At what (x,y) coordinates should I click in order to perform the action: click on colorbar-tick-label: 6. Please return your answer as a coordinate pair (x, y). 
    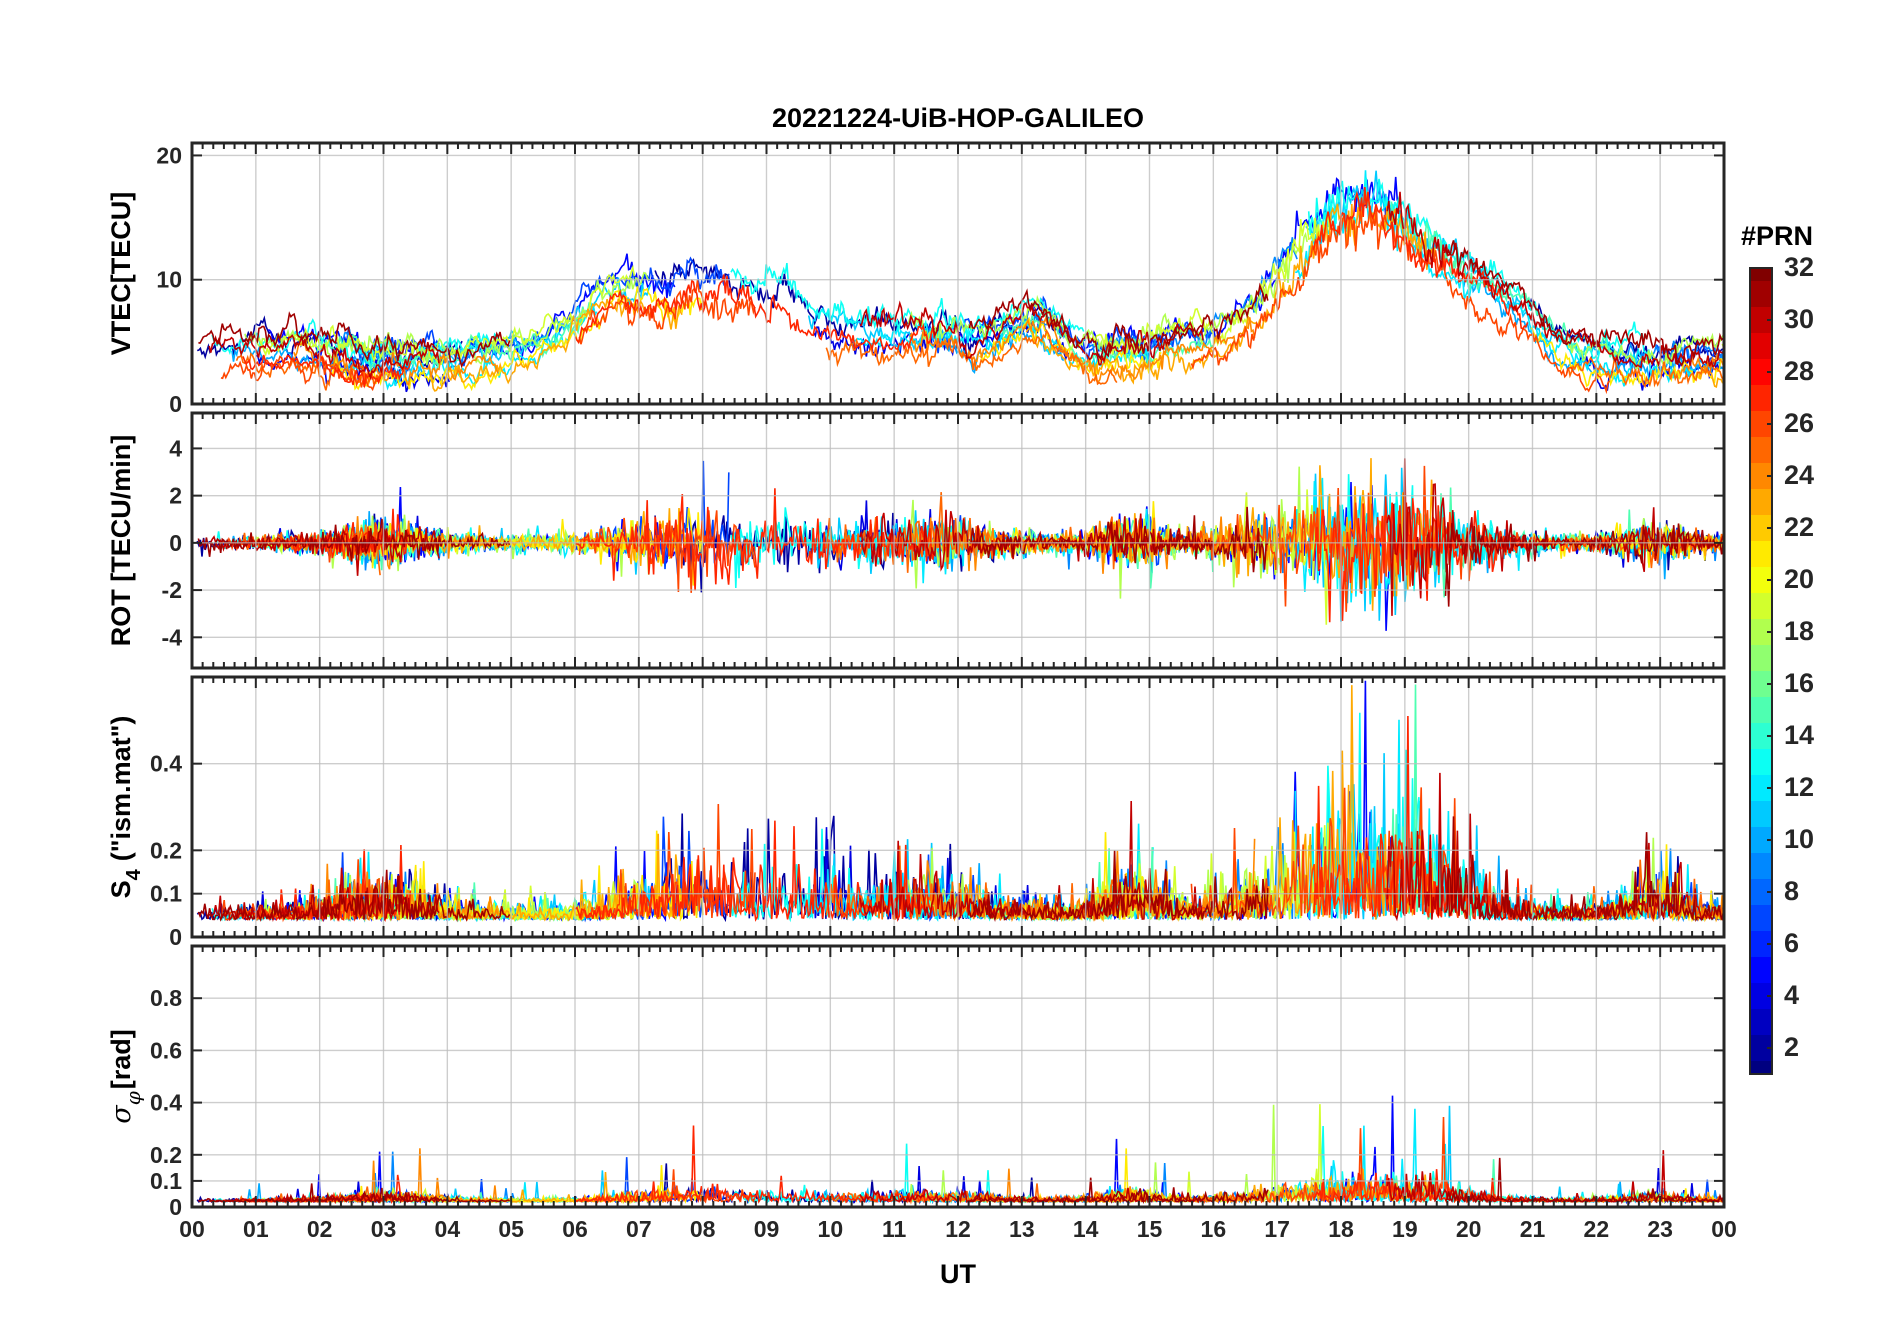
    Looking at the image, I should click on (1791, 943).